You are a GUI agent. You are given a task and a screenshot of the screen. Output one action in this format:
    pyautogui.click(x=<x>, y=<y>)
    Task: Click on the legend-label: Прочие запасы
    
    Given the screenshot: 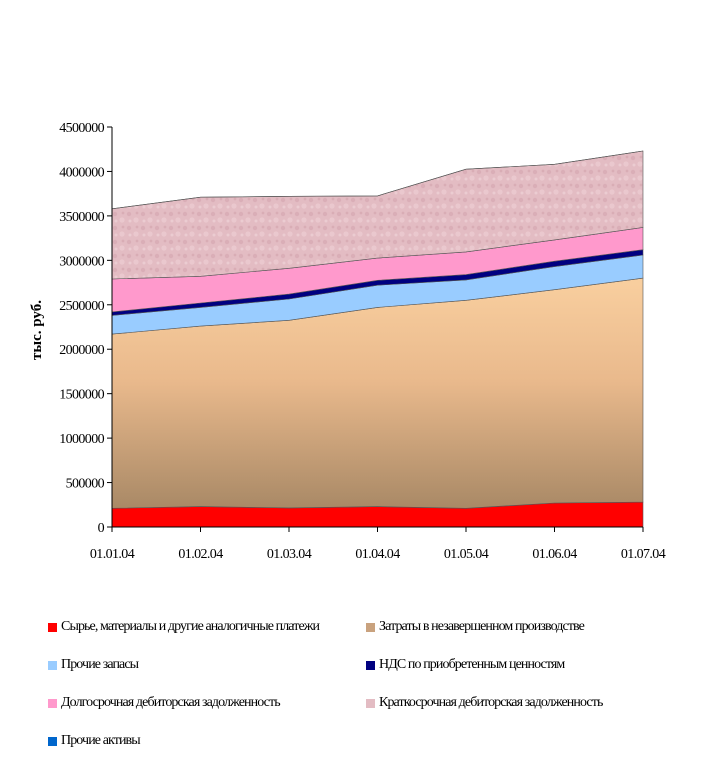 What is the action you would take?
    pyautogui.click(x=100, y=664)
    